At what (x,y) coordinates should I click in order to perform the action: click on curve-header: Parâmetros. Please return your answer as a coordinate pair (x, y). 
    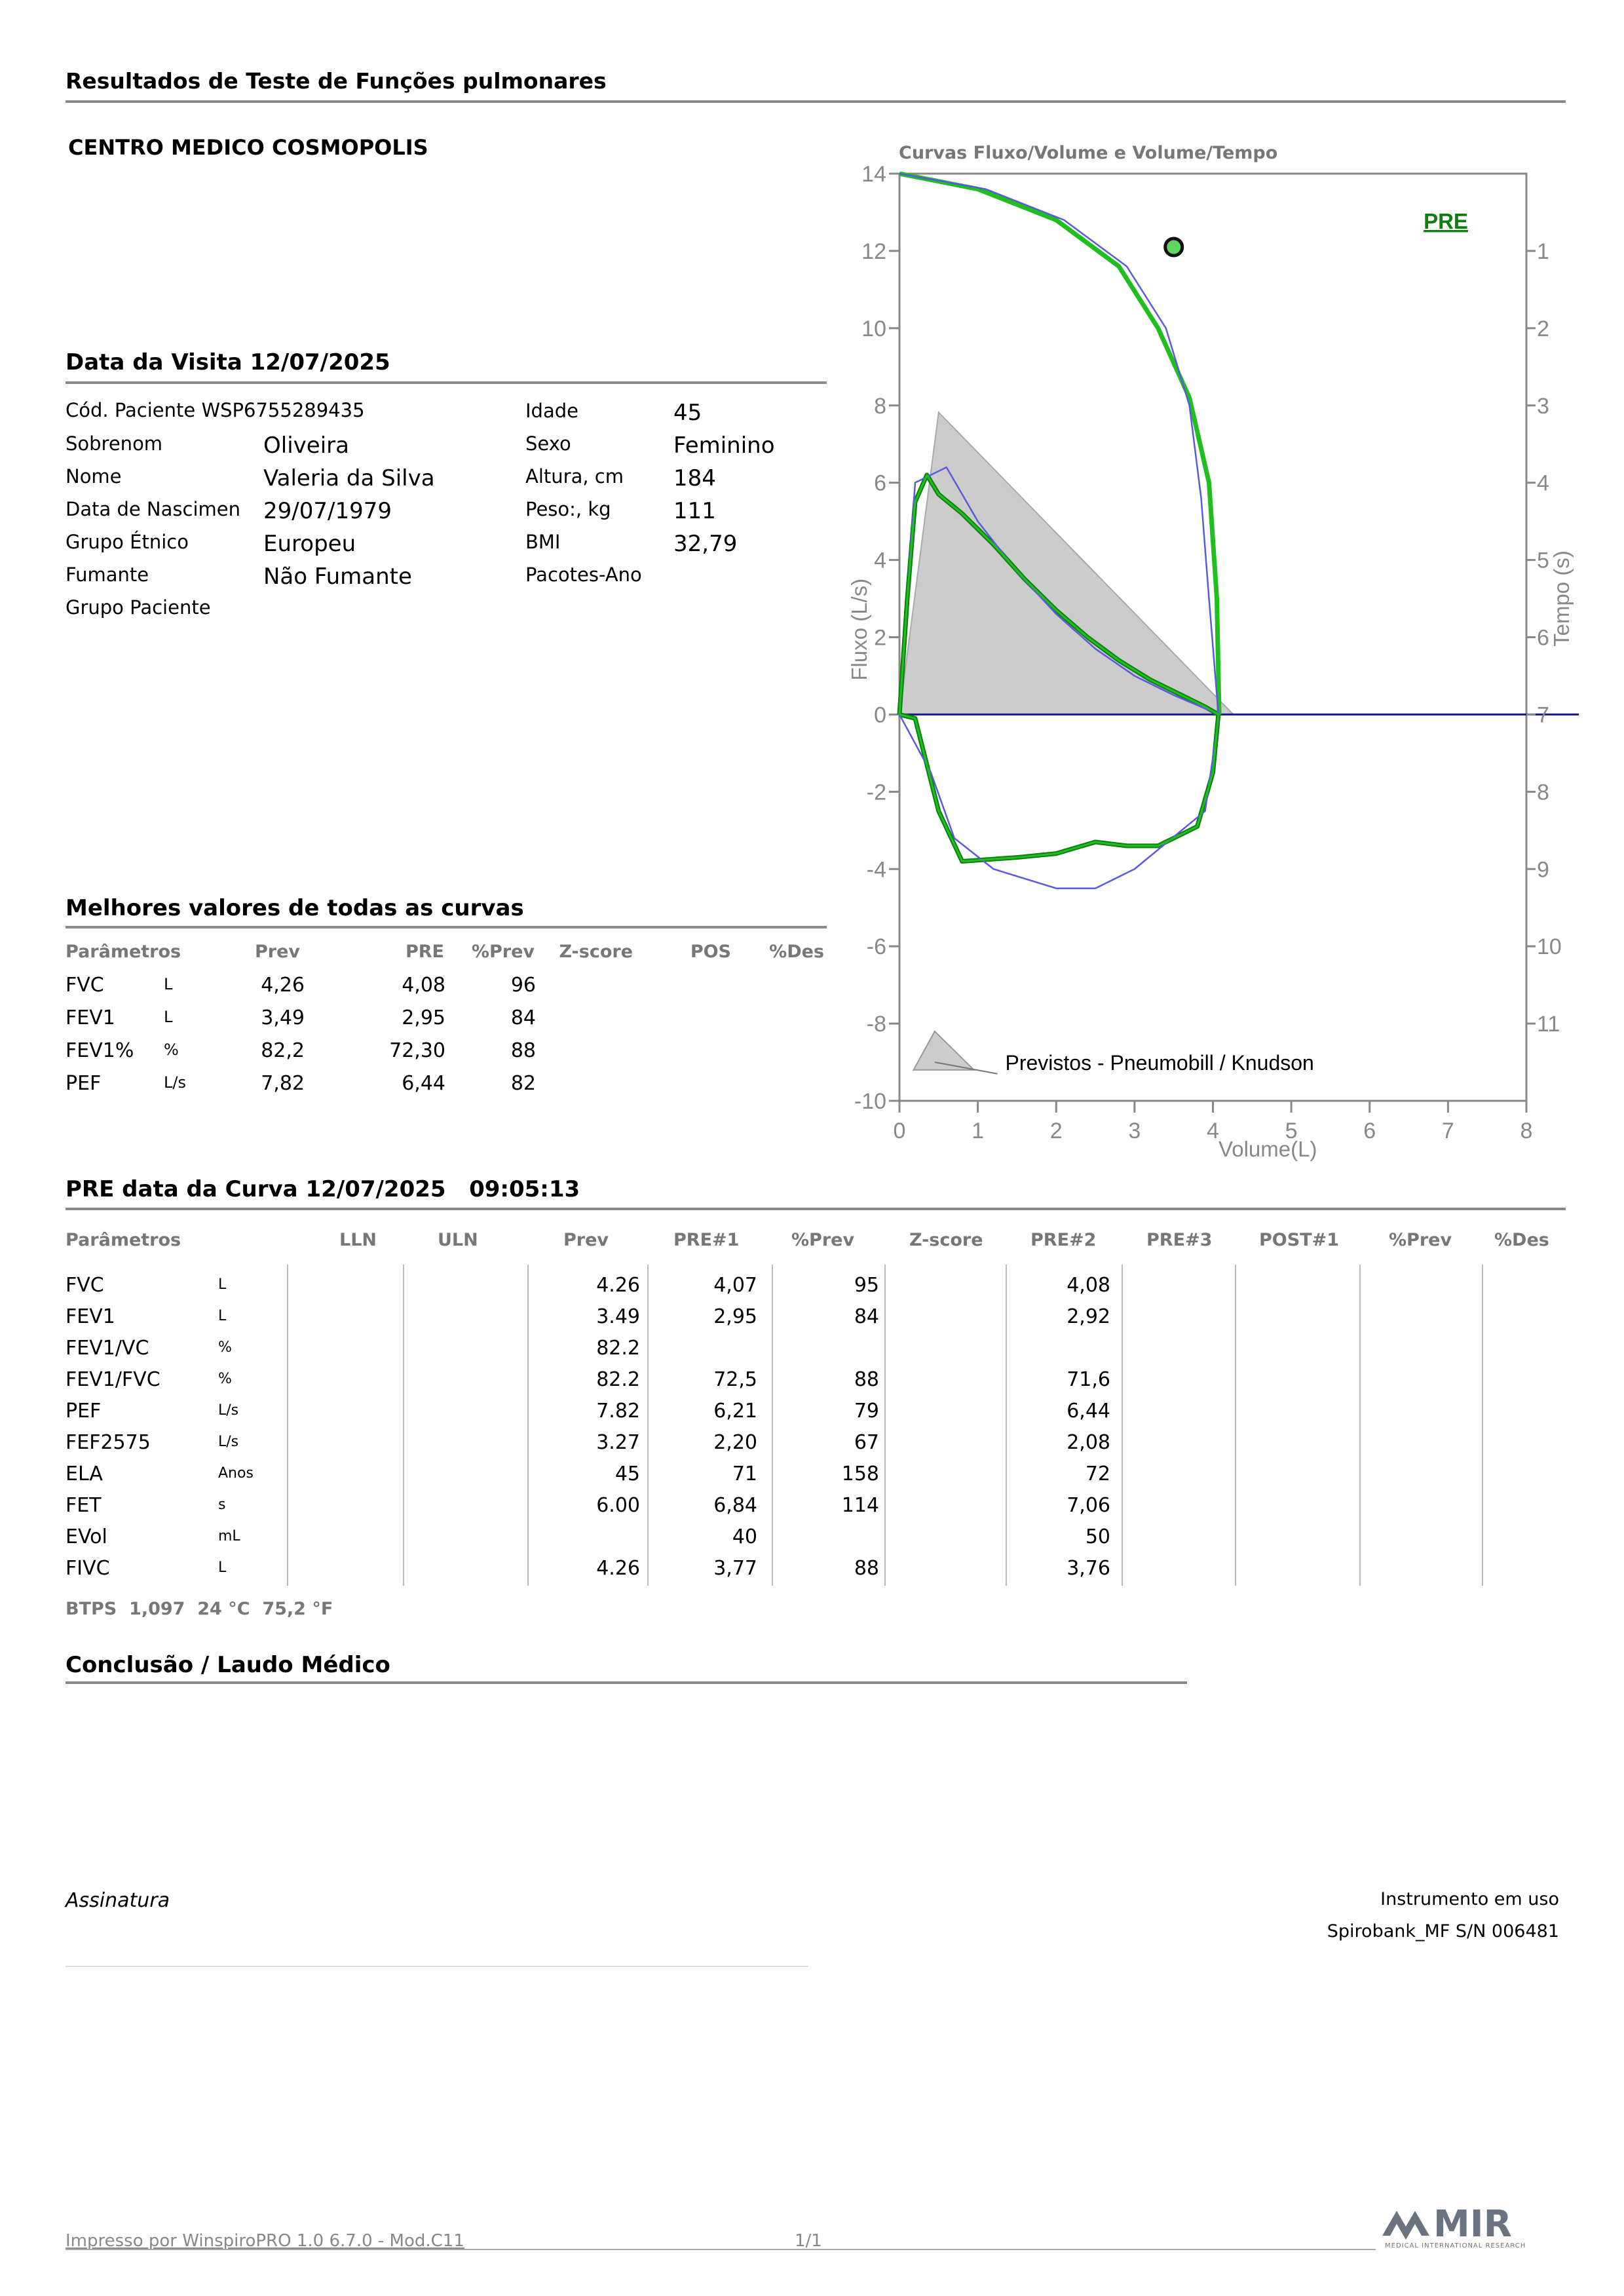
    Looking at the image, I should click on (123, 1240).